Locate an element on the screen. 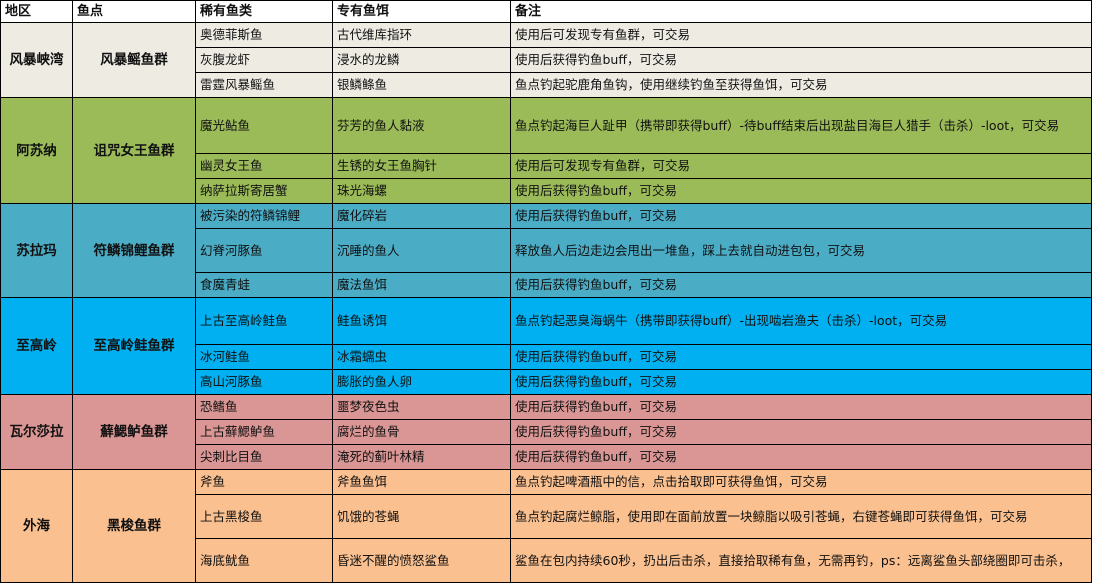 This screenshot has width=1096, height=583. rare-fish-cell: 冰河鲑鱼 is located at coordinates (264, 357).